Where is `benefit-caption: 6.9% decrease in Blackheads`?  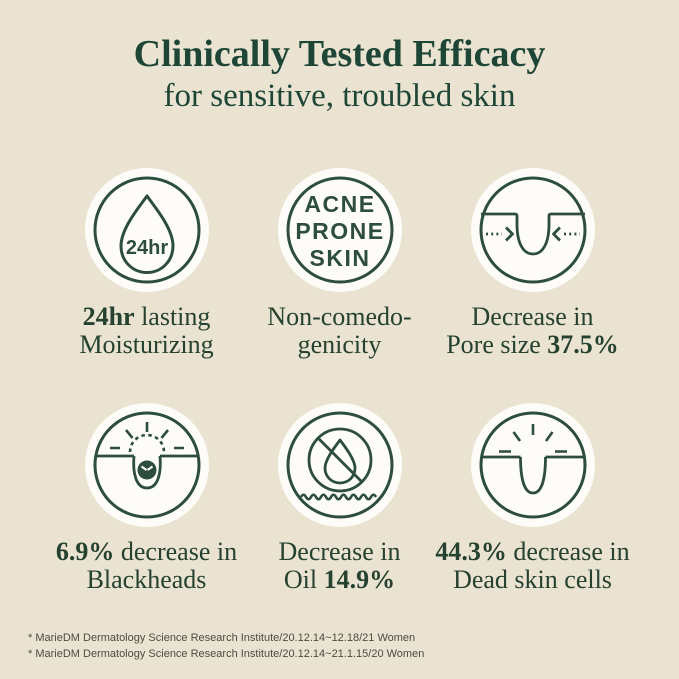
benefit-caption: 6.9% decrease in Blackheads is located at coordinates (146, 566).